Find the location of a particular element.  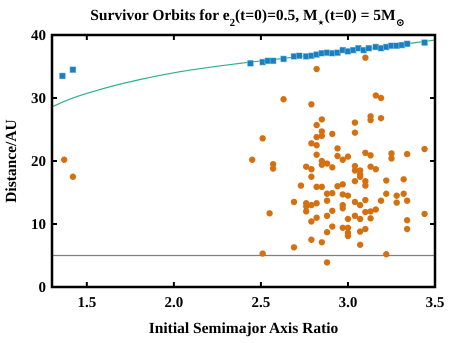

y-tick-label: 40 is located at coordinates (38, 36).